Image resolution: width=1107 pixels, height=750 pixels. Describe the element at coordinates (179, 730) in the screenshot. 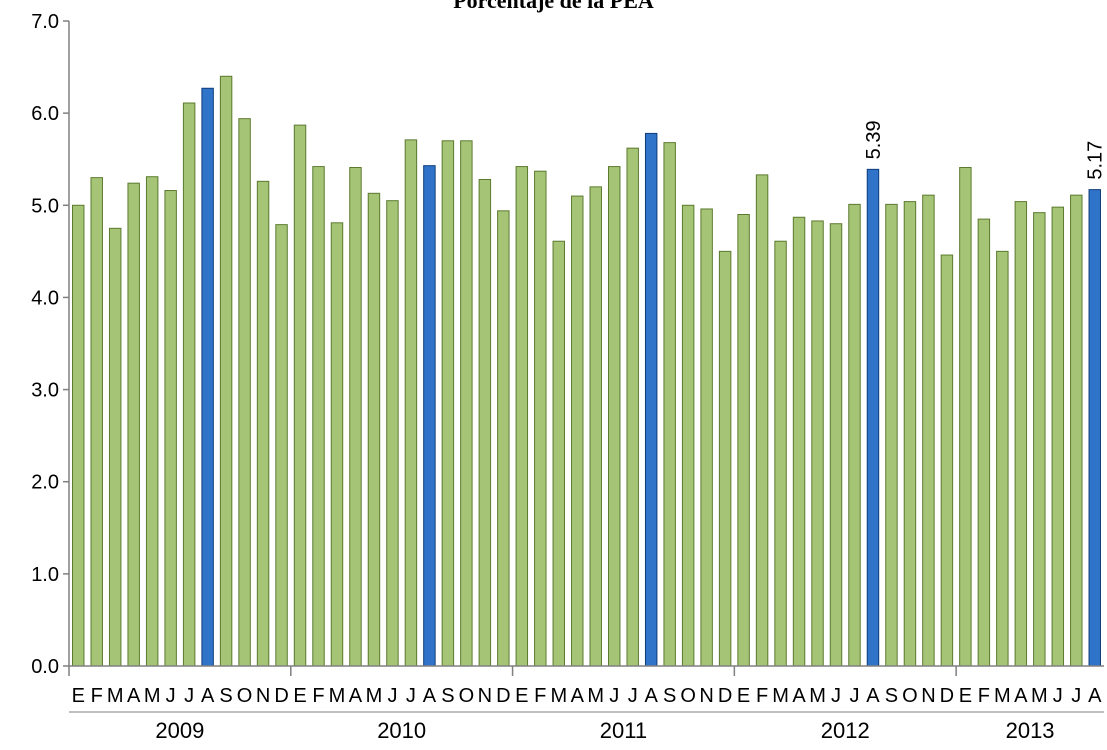

I see `x-group-label: 2009` at that location.